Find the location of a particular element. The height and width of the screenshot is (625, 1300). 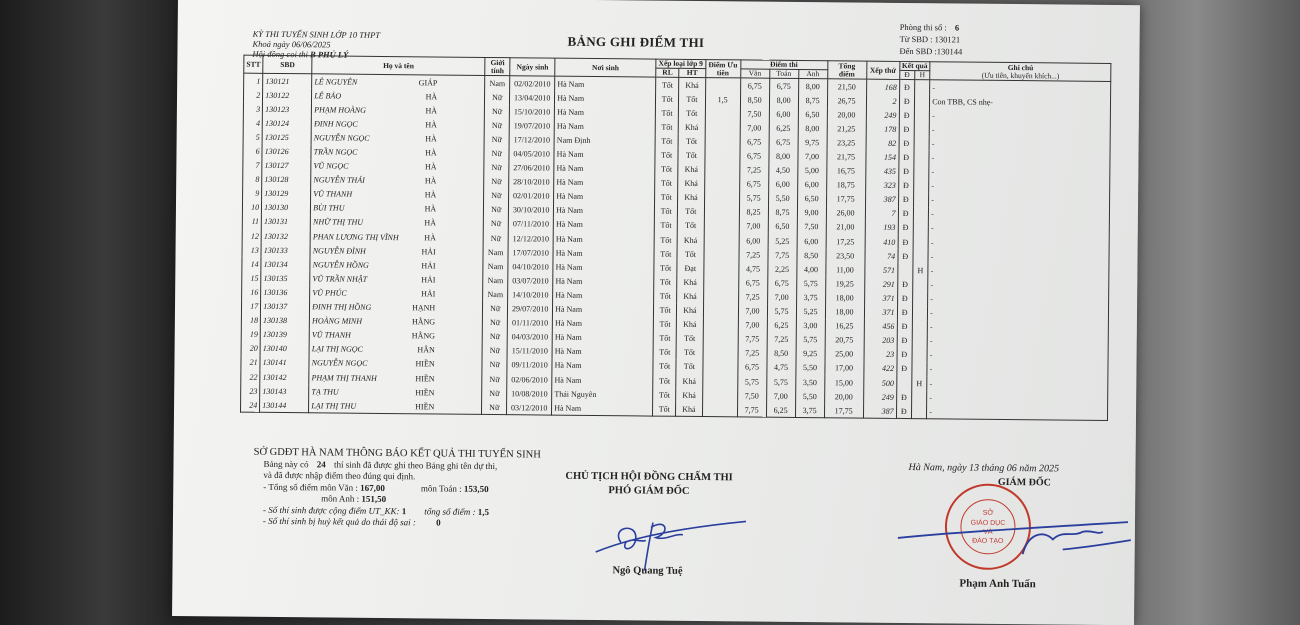

row-sbd: 130134 is located at coordinates (286, 264).